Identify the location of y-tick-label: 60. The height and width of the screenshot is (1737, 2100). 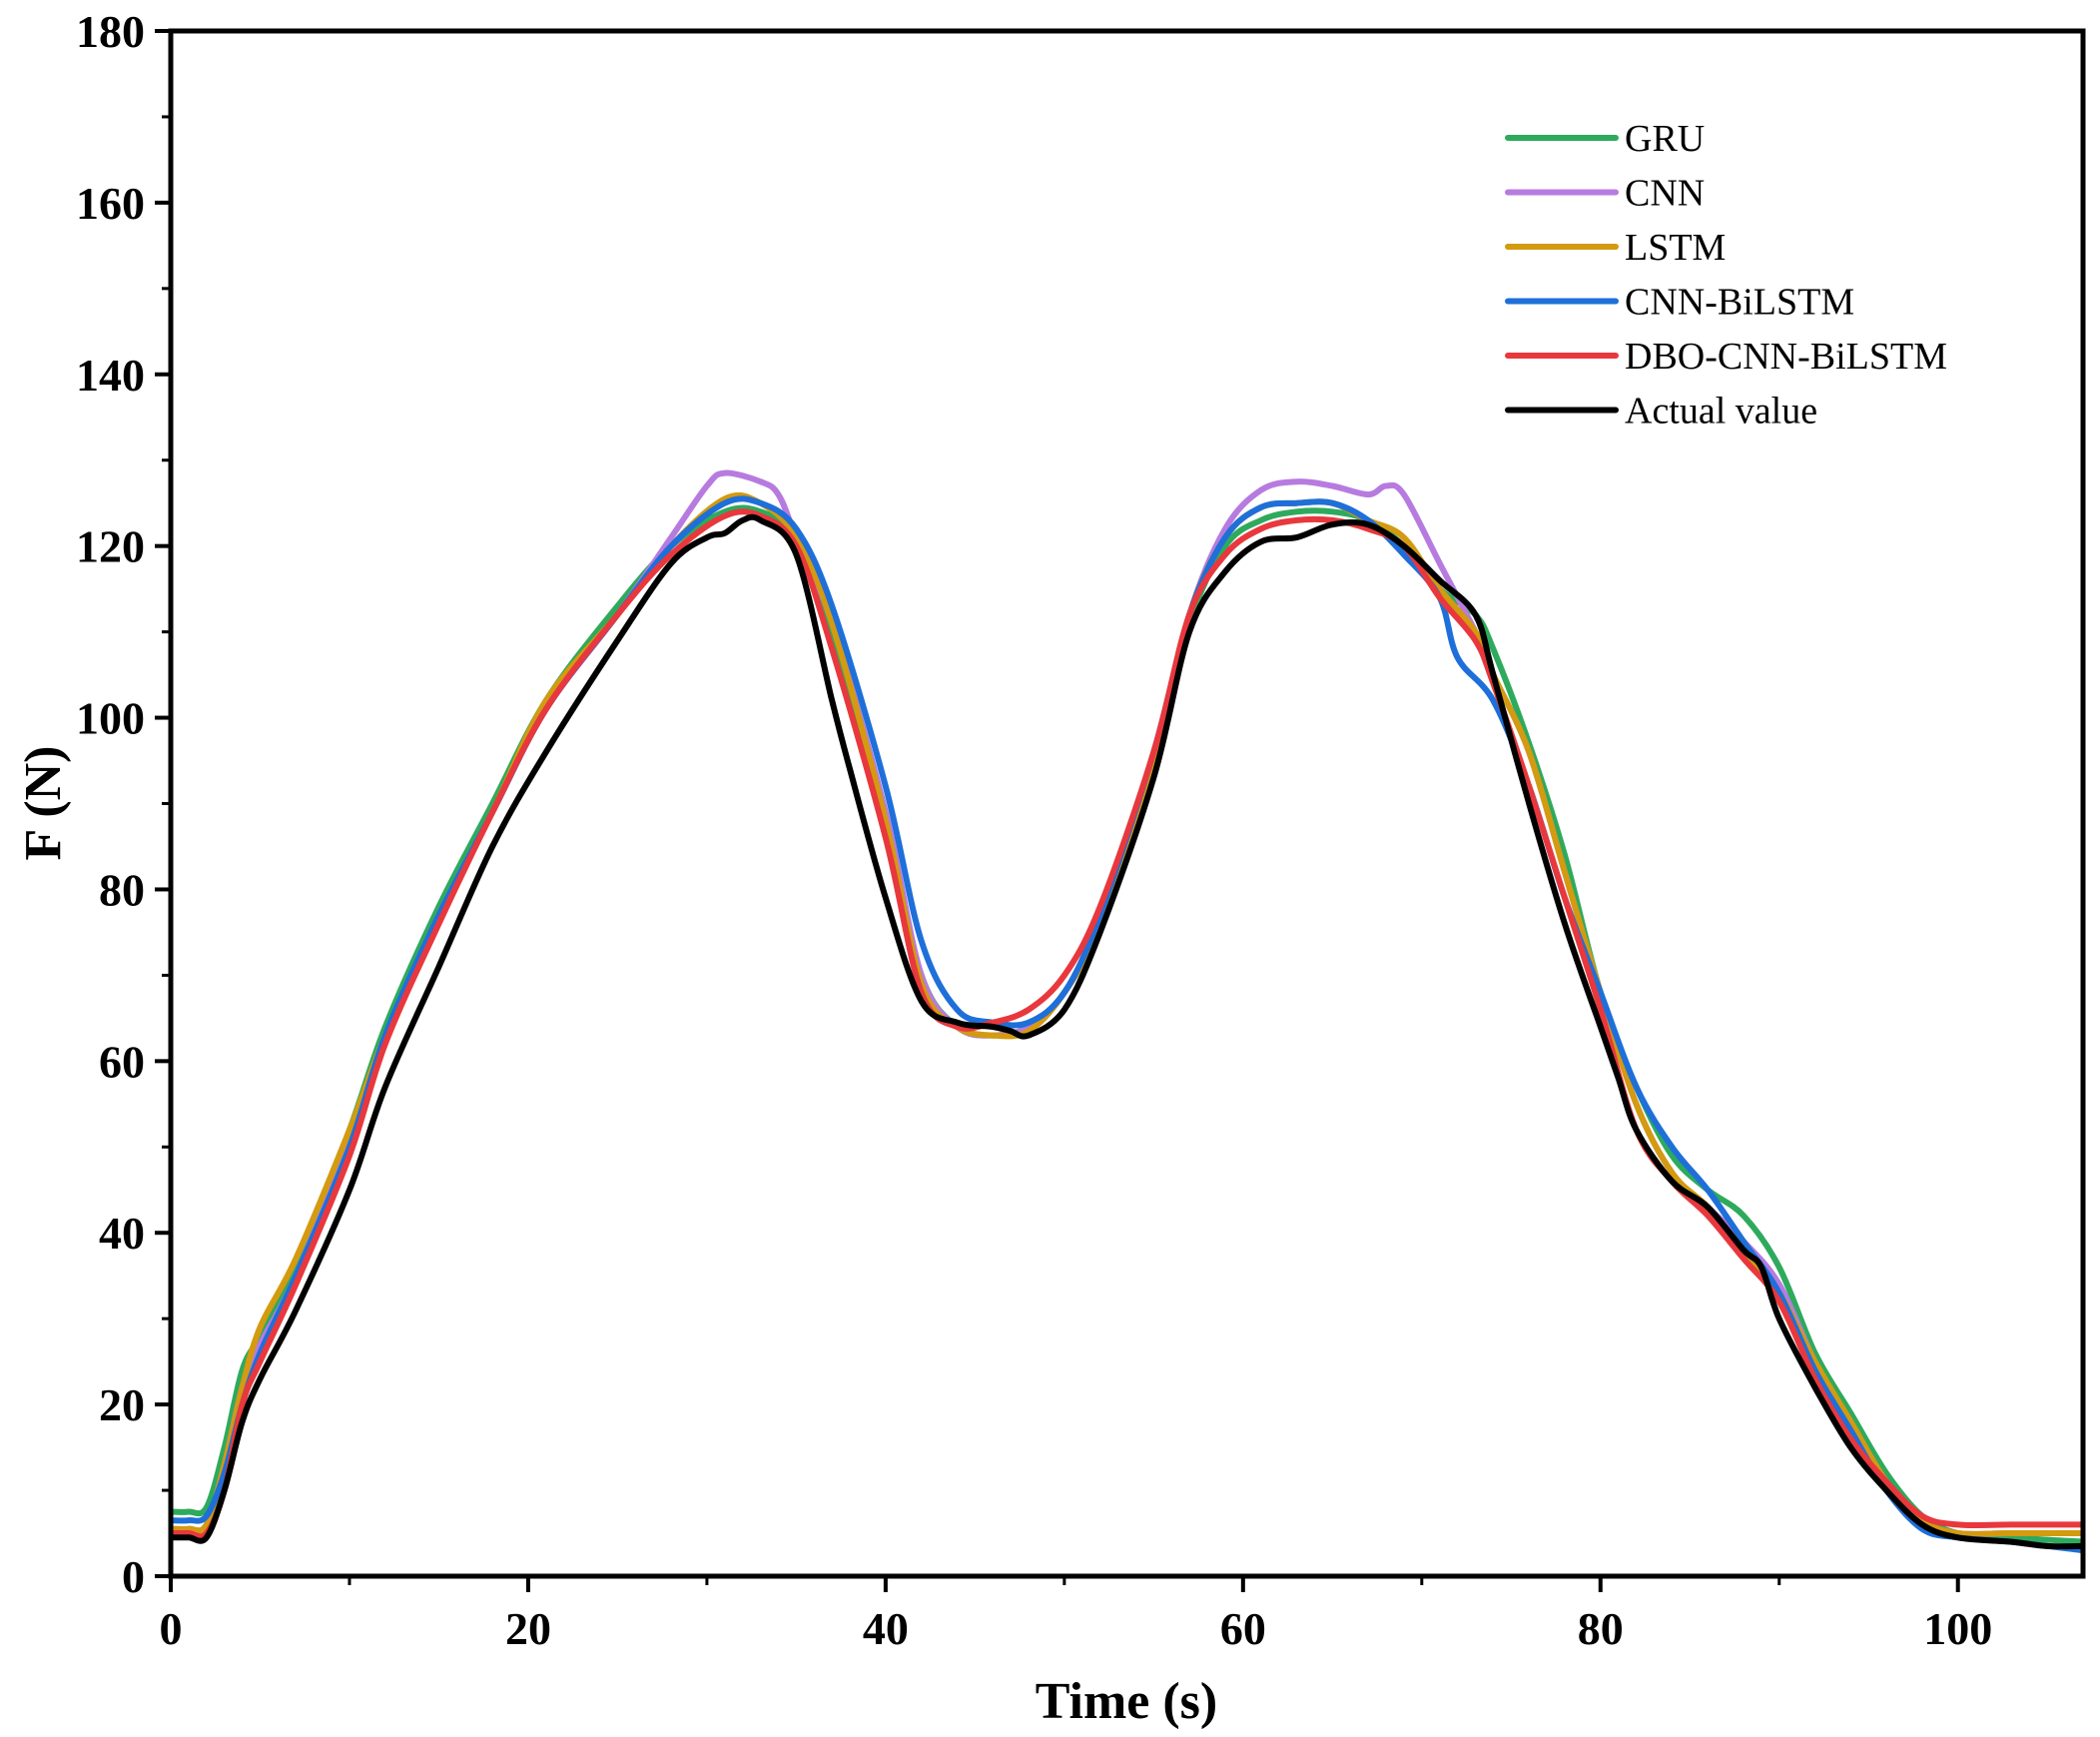
(122, 1061).